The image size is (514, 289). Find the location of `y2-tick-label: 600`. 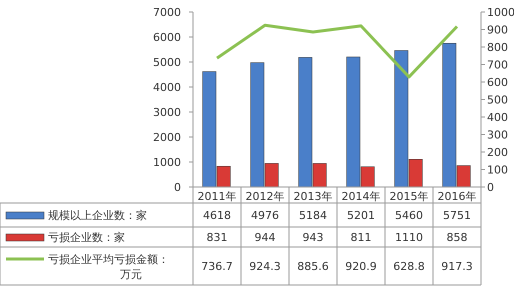

y2-tick-label: 600 is located at coordinates (497, 82).